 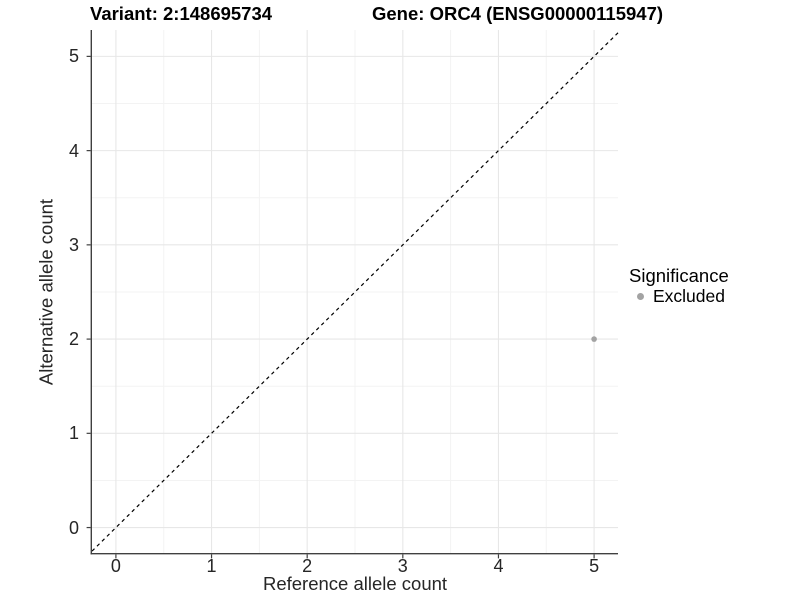 I want to click on legend-key-dot-icon, so click(x=640, y=296).